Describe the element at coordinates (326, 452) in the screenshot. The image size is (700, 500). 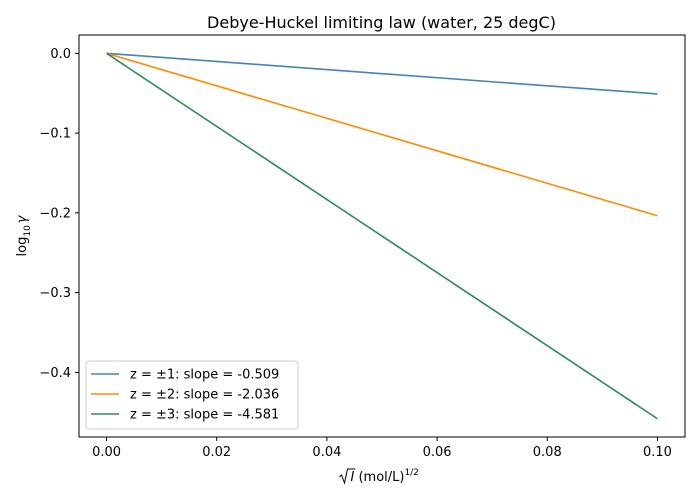
I see `x-tick-label: 0.04` at that location.